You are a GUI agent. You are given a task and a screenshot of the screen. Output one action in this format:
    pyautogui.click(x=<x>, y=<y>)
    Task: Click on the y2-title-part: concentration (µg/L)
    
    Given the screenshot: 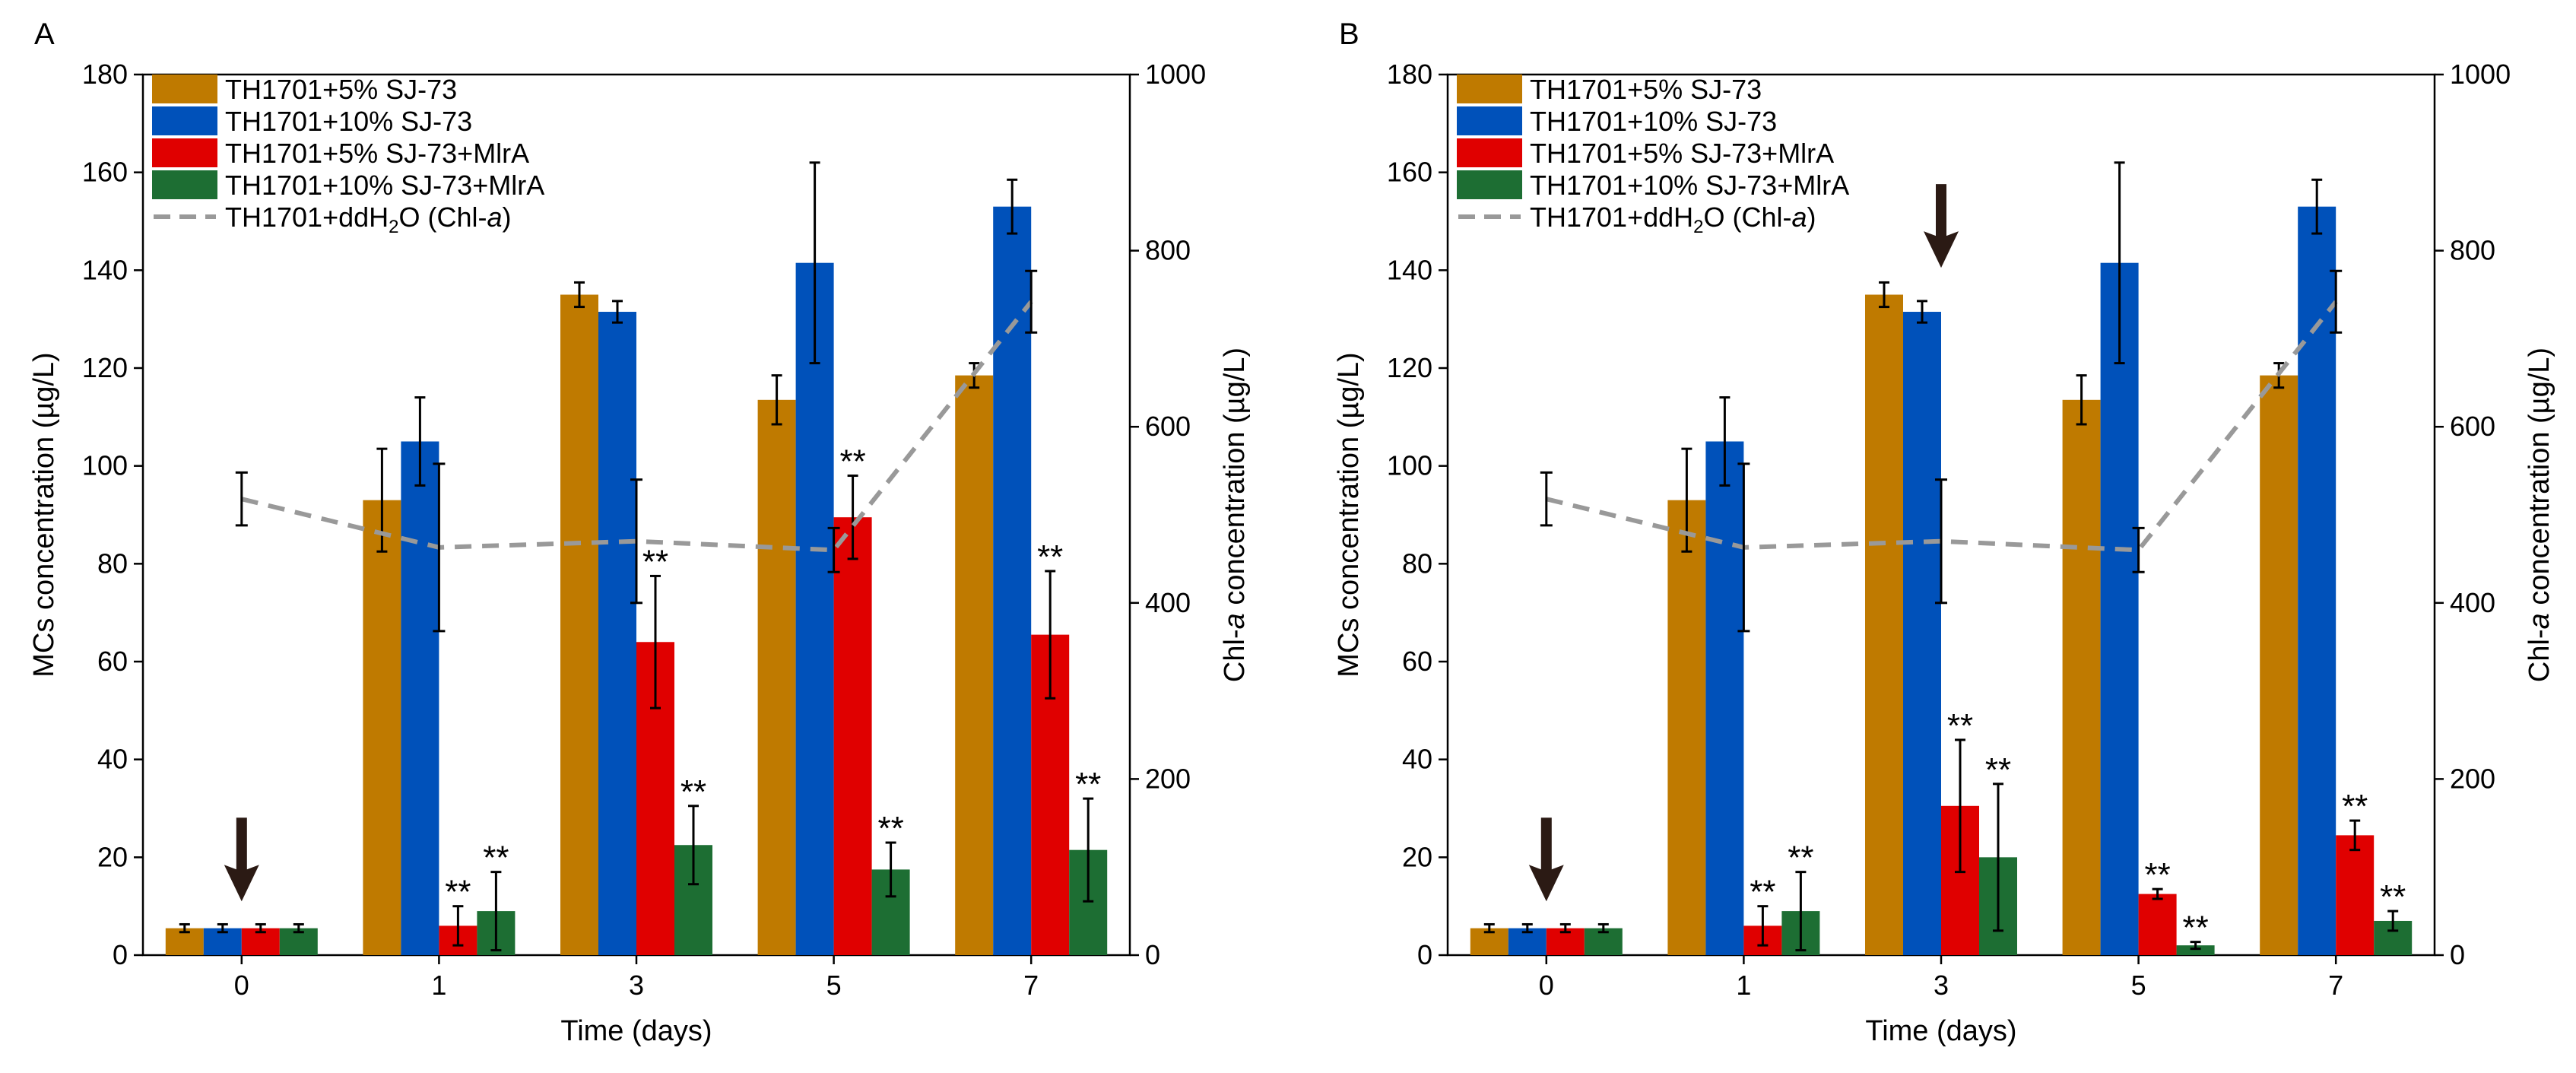 What is the action you would take?
    pyautogui.click(x=1235, y=480)
    